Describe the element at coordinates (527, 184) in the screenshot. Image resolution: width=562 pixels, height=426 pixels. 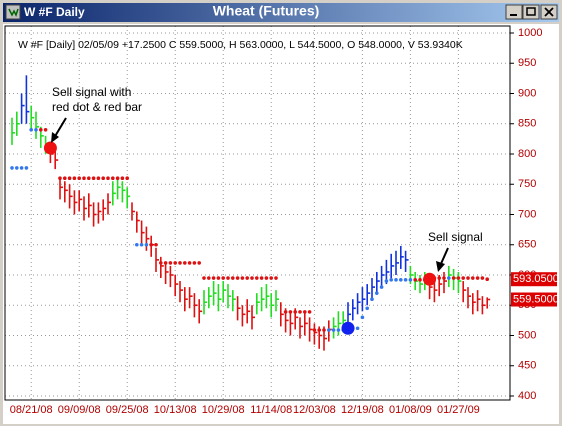
I see `y-tick-label: 750` at that location.